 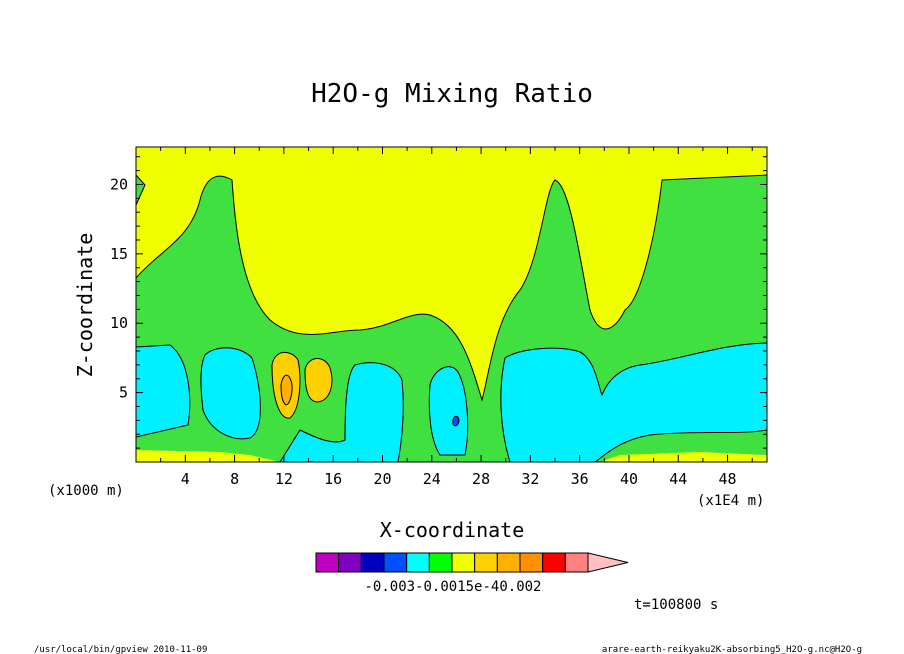 I want to click on x-tick-label: 8, so click(x=234, y=479).